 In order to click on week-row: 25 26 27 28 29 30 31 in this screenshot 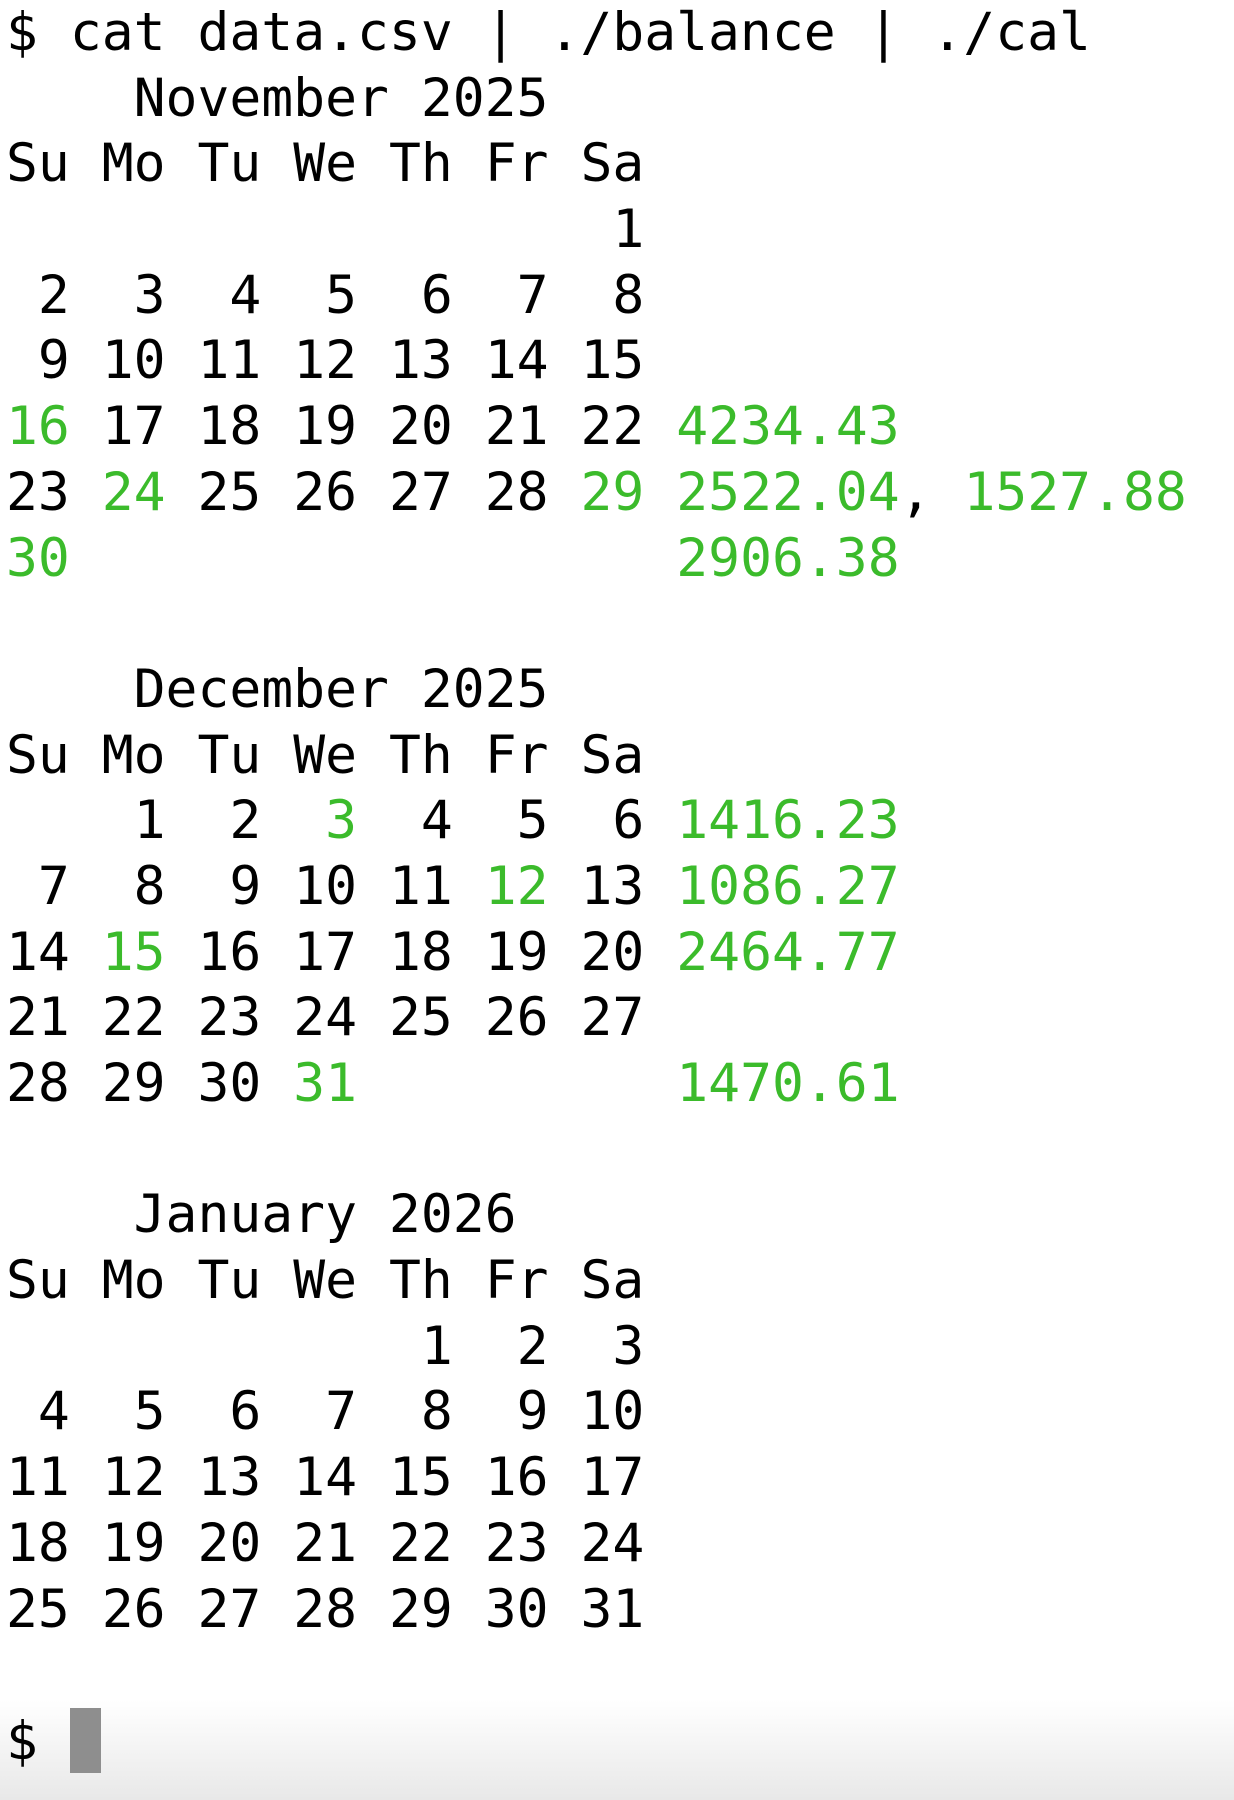, I will do `click(596, 1610)`.